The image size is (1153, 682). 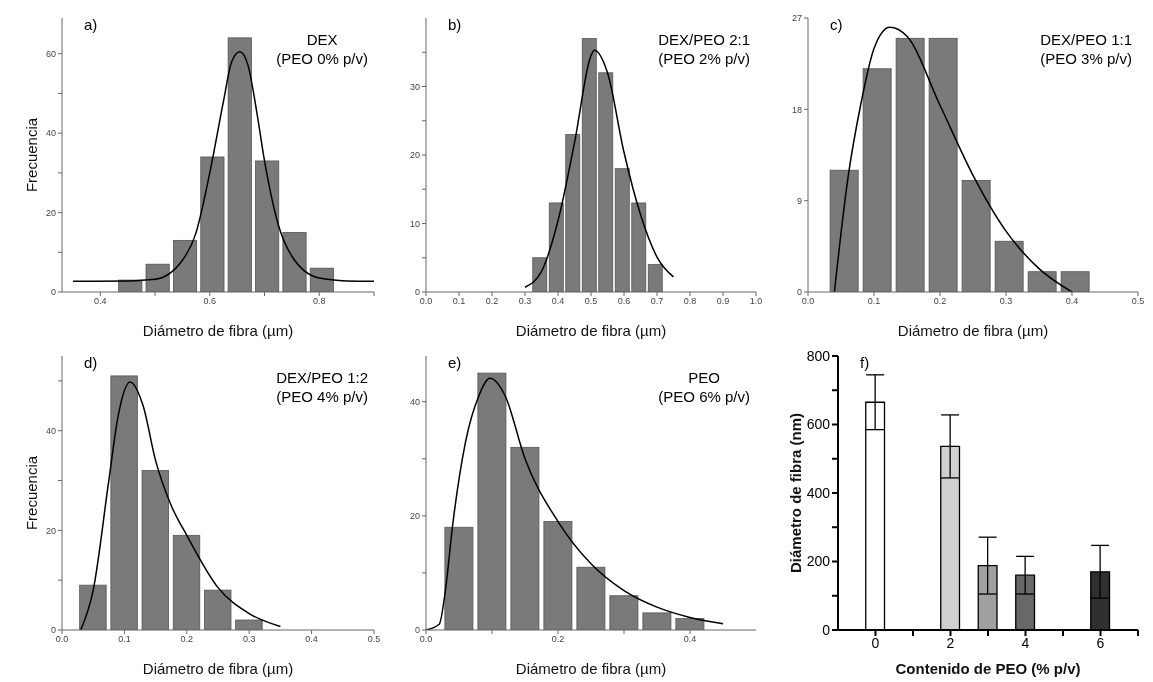 I want to click on x-tick-label: 6, so click(x=1100, y=642).